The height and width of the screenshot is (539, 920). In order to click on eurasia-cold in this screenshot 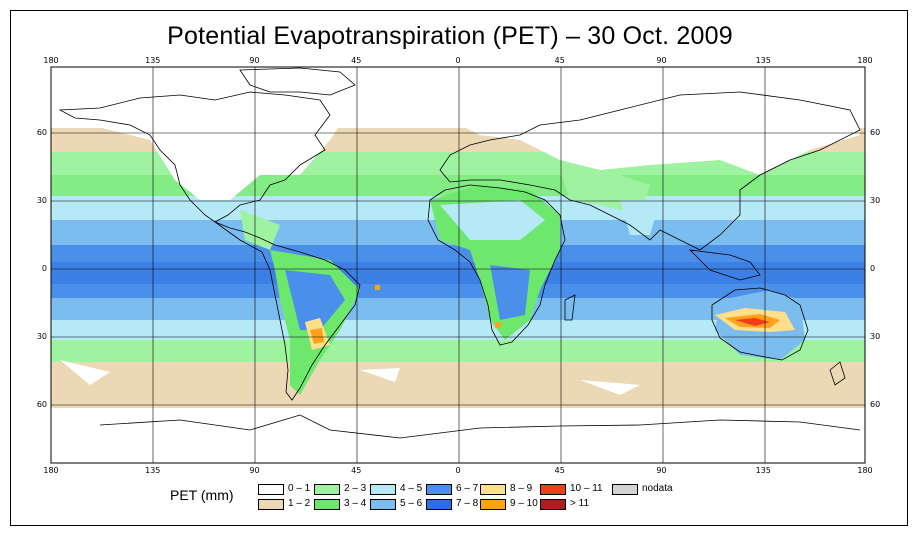, I will do `click(650, 125)`.